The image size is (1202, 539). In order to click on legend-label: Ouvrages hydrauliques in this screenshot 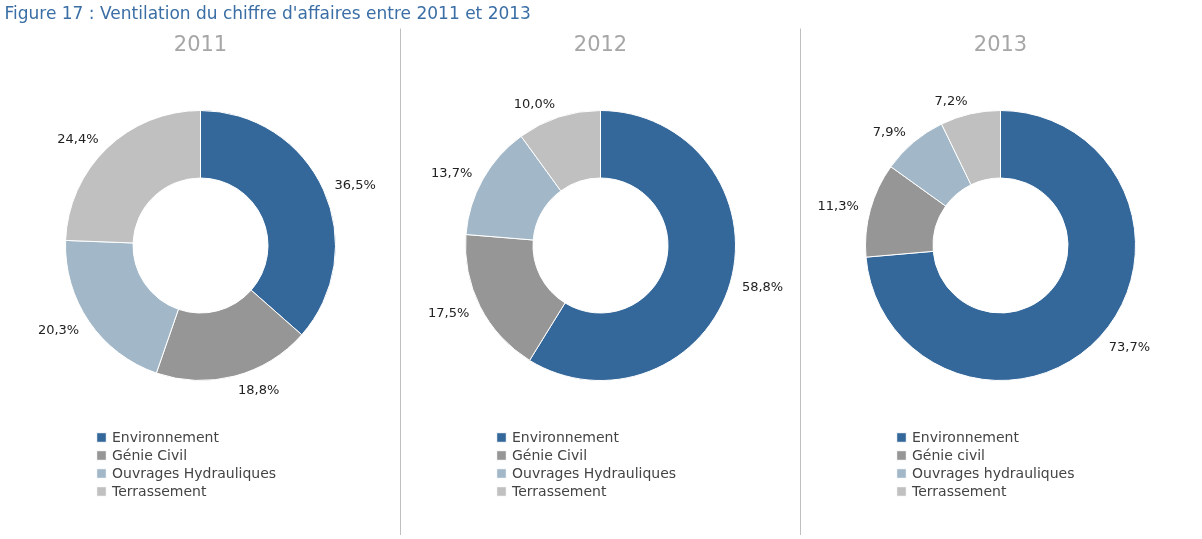, I will do `click(993, 473)`.